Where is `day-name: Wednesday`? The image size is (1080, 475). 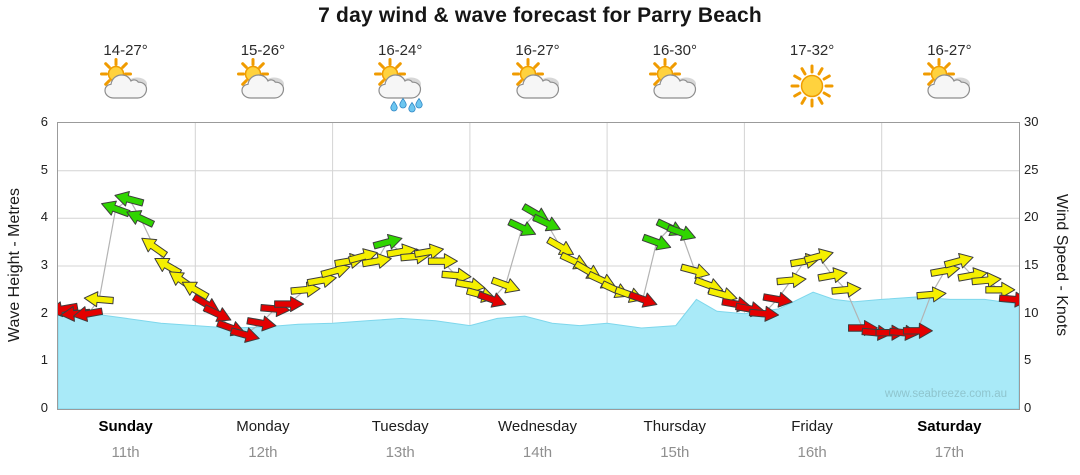
day-name: Wednesday is located at coordinates (537, 426).